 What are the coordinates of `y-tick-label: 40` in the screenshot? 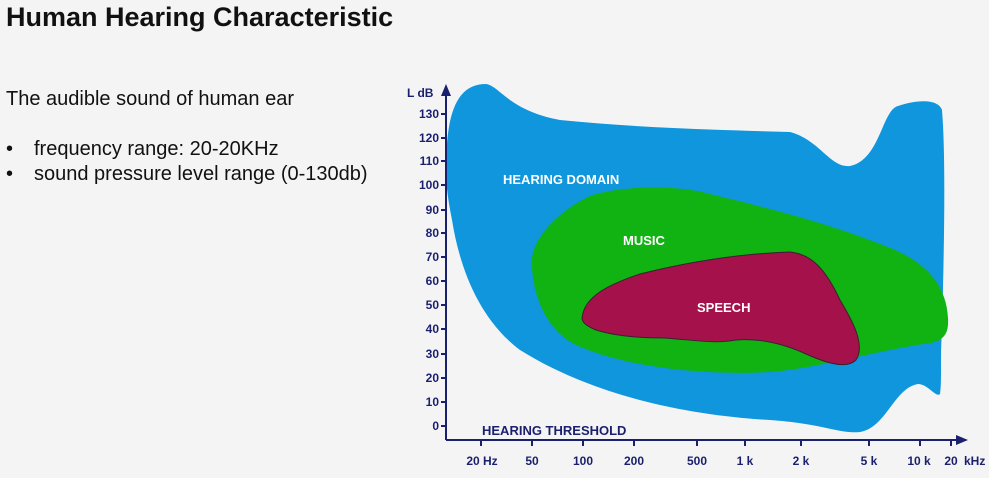 It's located at (433, 329).